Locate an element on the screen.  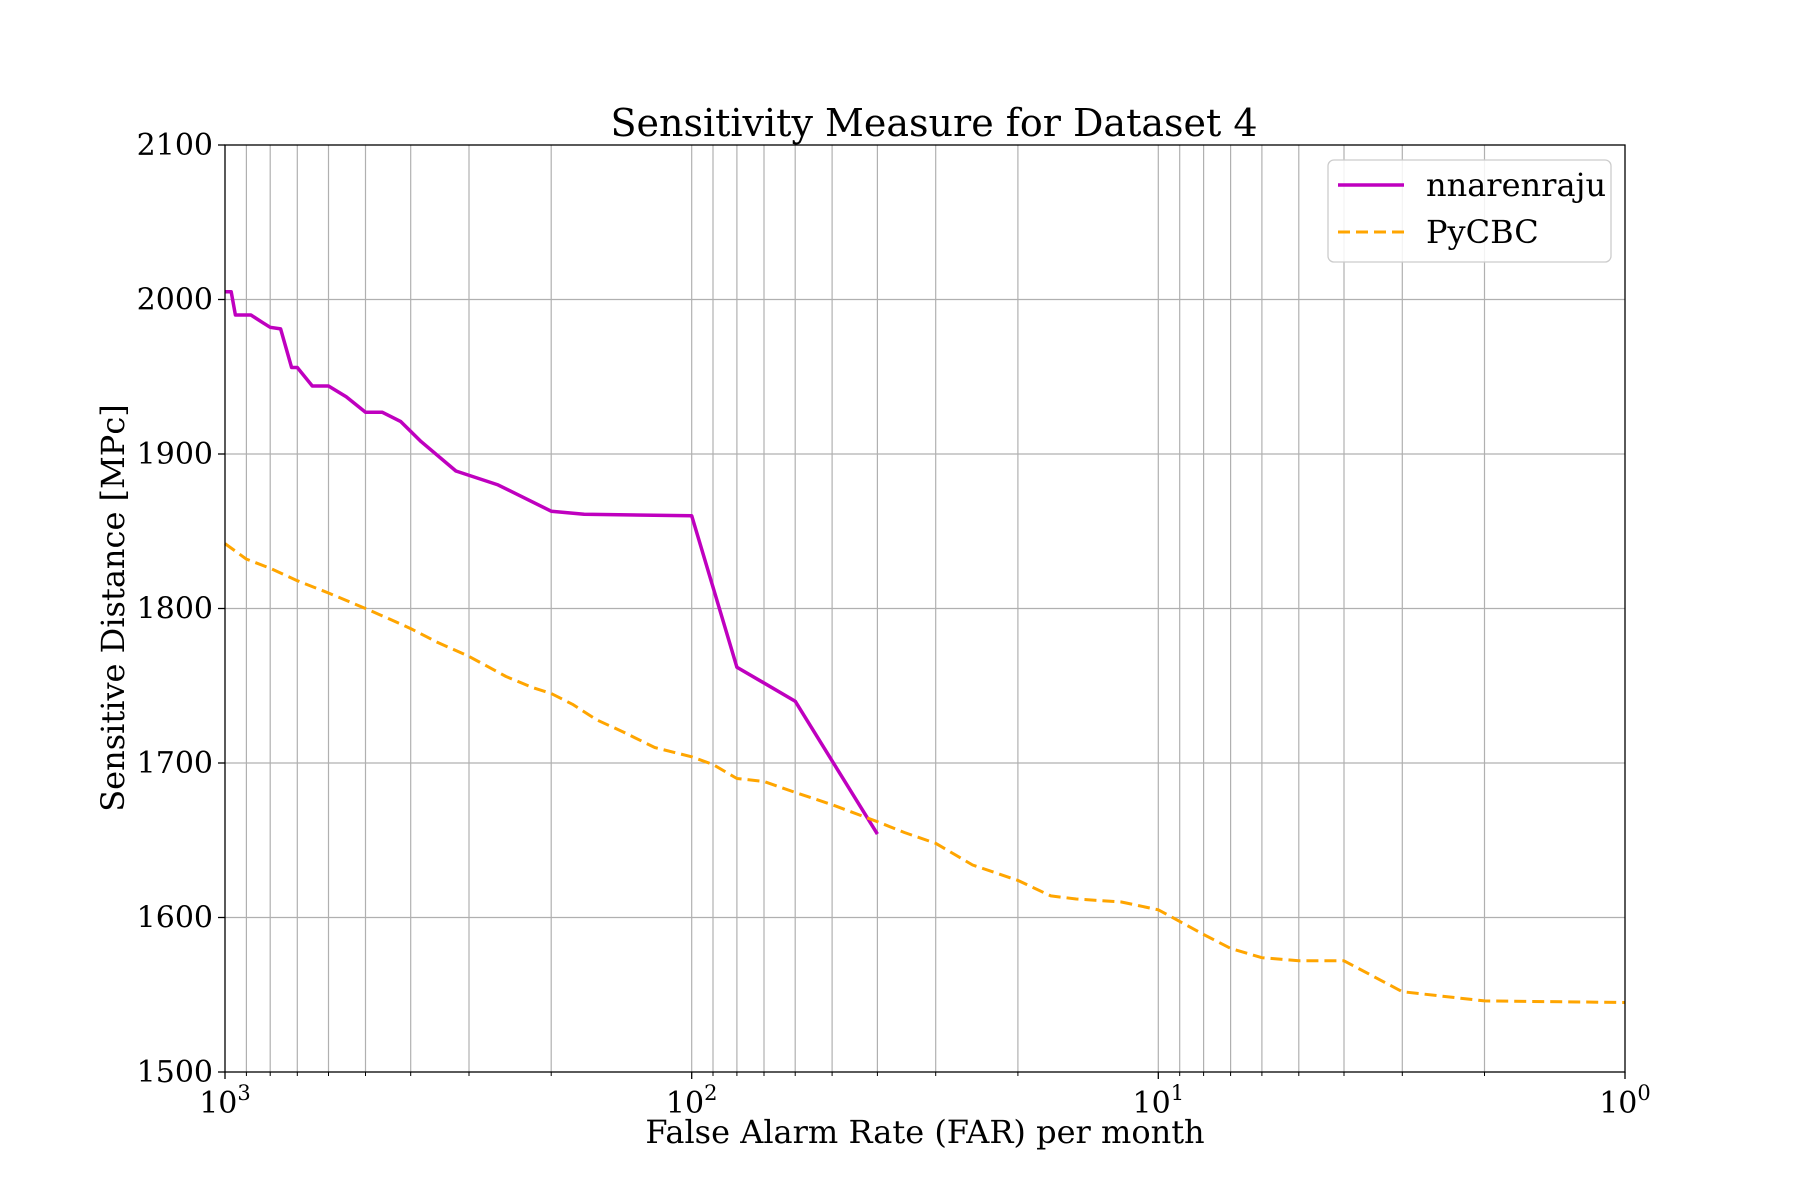
x-axis-label: False Alarm Rate (FAR) per month is located at coordinates (924, 1132).